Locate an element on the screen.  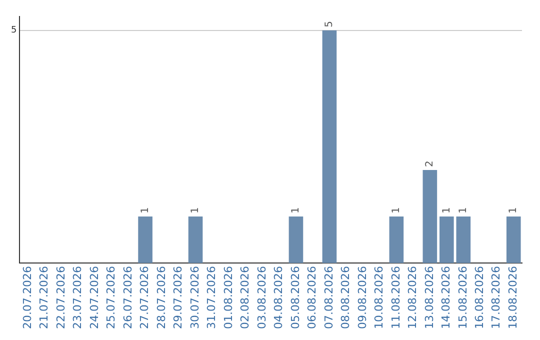
data-label: 5 is located at coordinates (330, 24).